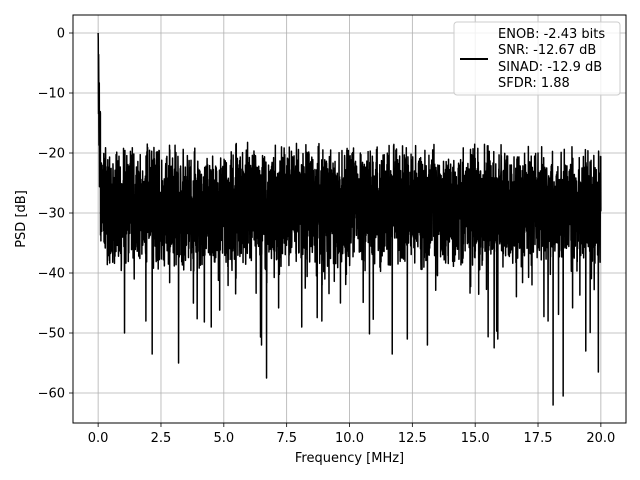 Image resolution: width=640 pixels, height=480 pixels. What do you see at coordinates (161, 438) in the screenshot?
I see `x-tick-label: 2.5` at bounding box center [161, 438].